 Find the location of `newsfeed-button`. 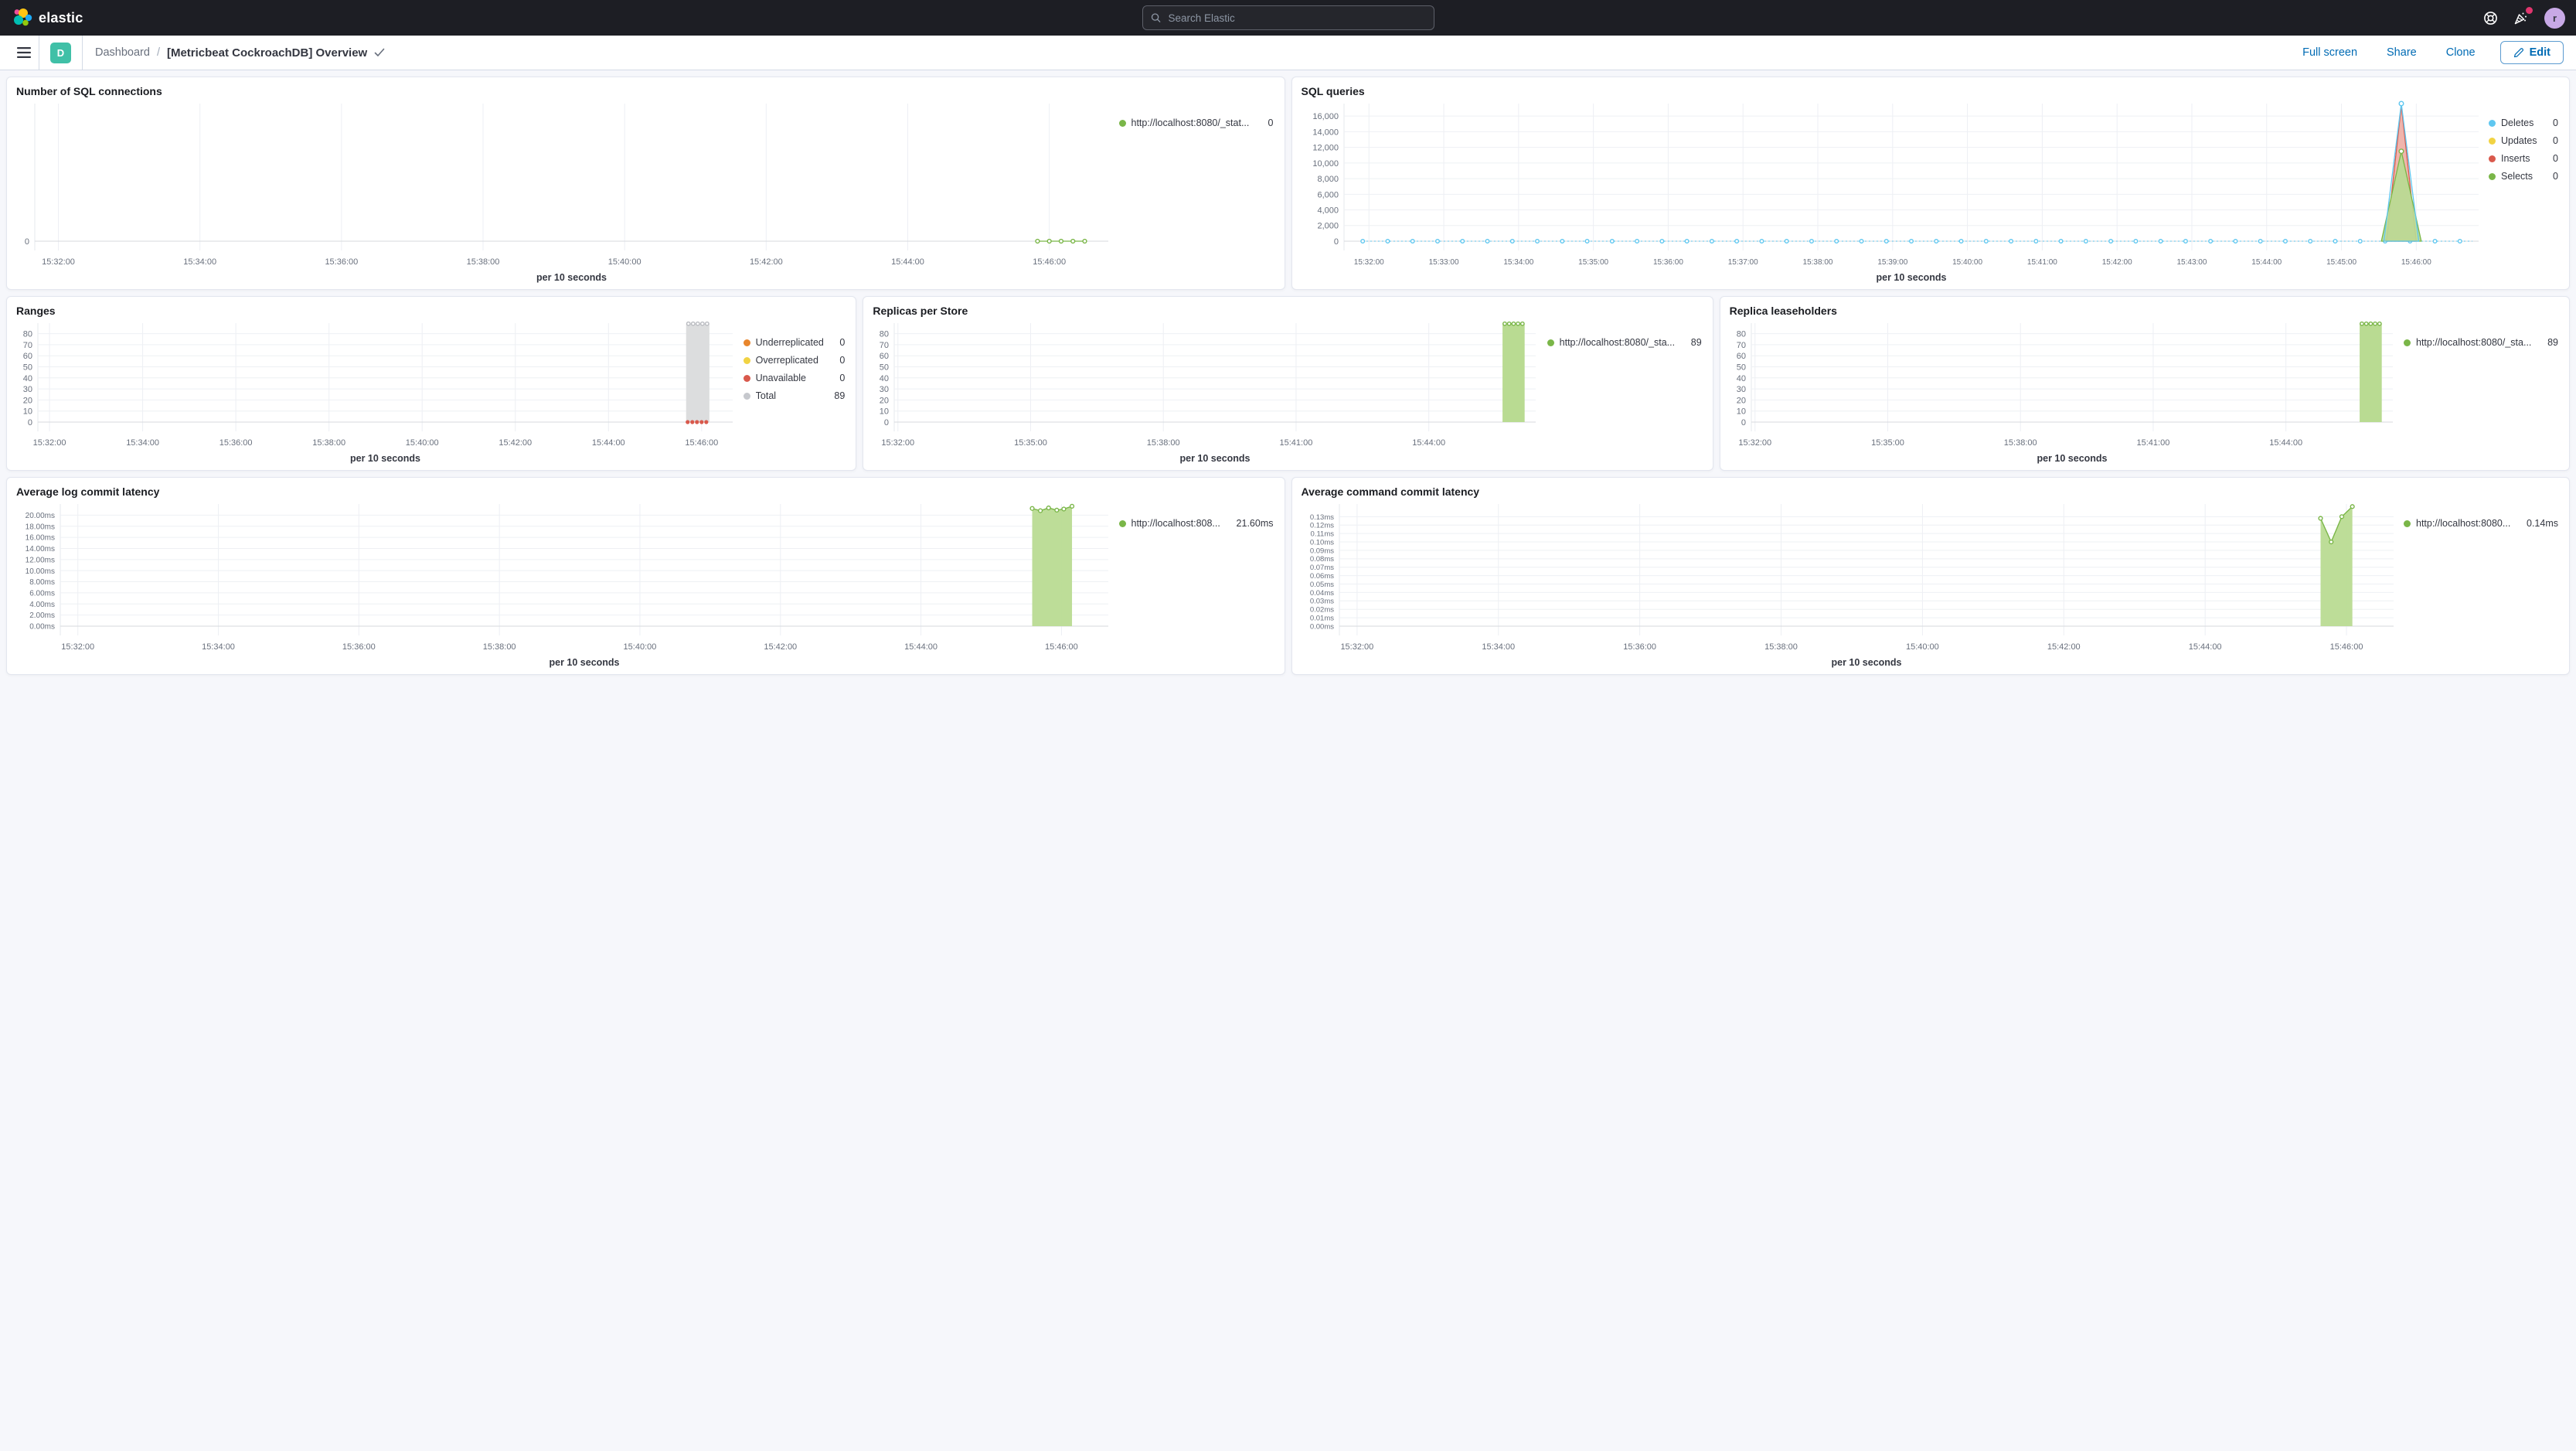

newsfeed-button is located at coordinates (2523, 16).